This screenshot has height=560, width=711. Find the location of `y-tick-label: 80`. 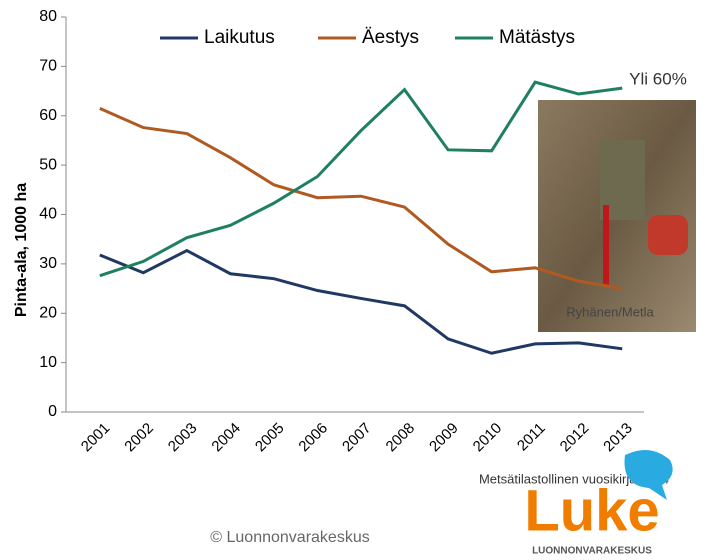

y-tick-label: 80 is located at coordinates (48, 16).